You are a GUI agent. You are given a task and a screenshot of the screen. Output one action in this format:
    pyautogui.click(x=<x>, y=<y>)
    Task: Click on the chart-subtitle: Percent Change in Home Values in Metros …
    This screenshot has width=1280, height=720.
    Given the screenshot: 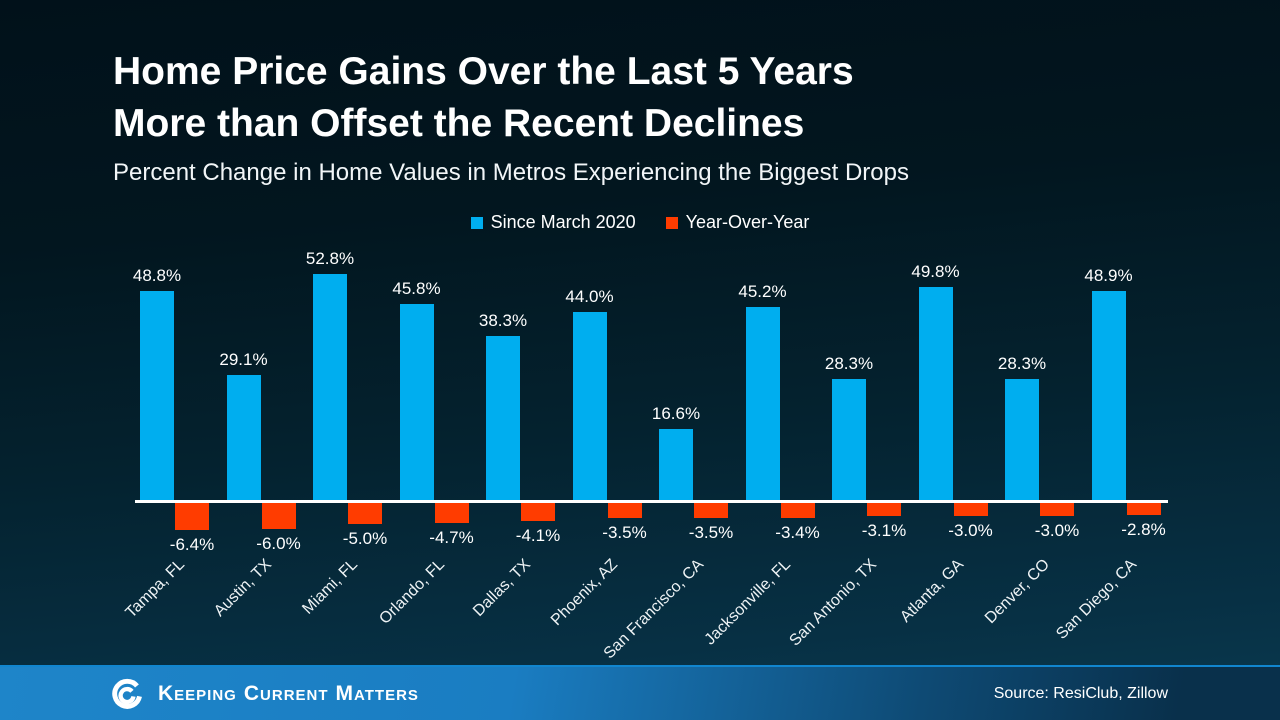 What is the action you would take?
    pyautogui.click(x=511, y=172)
    